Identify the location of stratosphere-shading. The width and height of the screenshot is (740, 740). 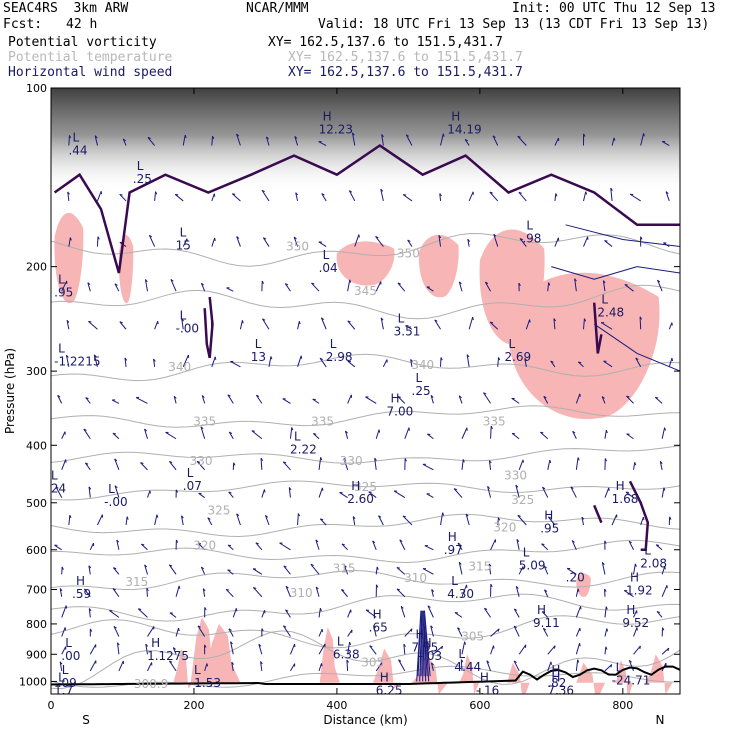
(365, 140).